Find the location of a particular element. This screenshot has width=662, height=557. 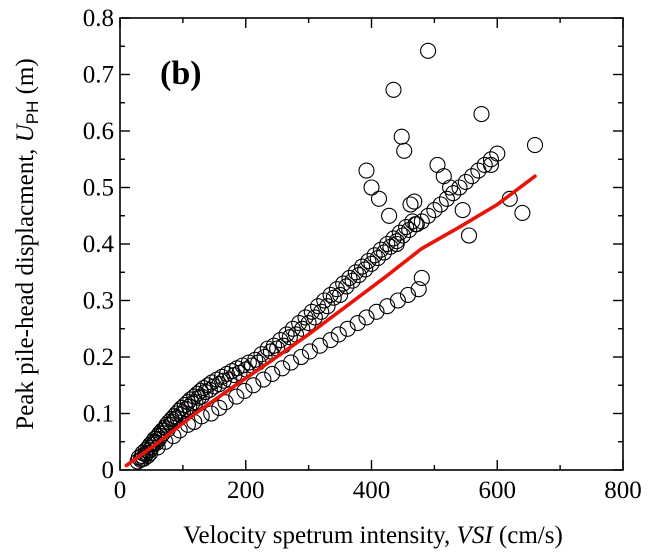

y-tick-label: 0.3 is located at coordinates (98, 301).